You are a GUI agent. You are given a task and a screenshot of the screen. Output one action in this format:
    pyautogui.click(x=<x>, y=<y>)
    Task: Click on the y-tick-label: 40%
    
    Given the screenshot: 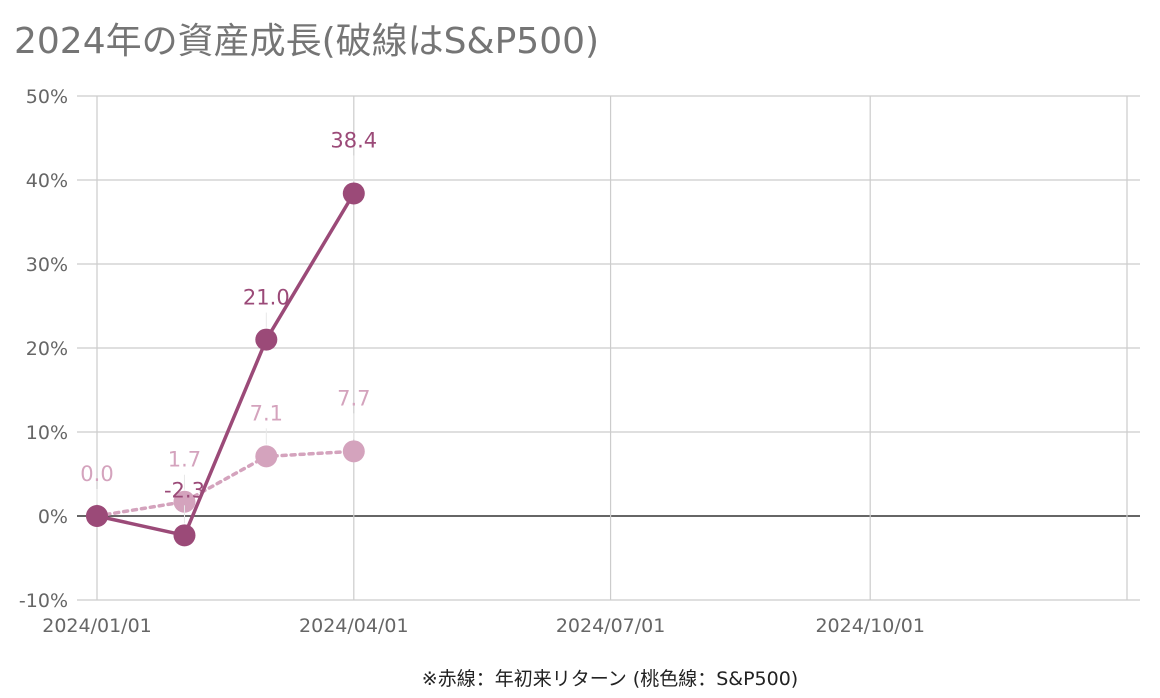 What is the action you would take?
    pyautogui.click(x=47, y=181)
    